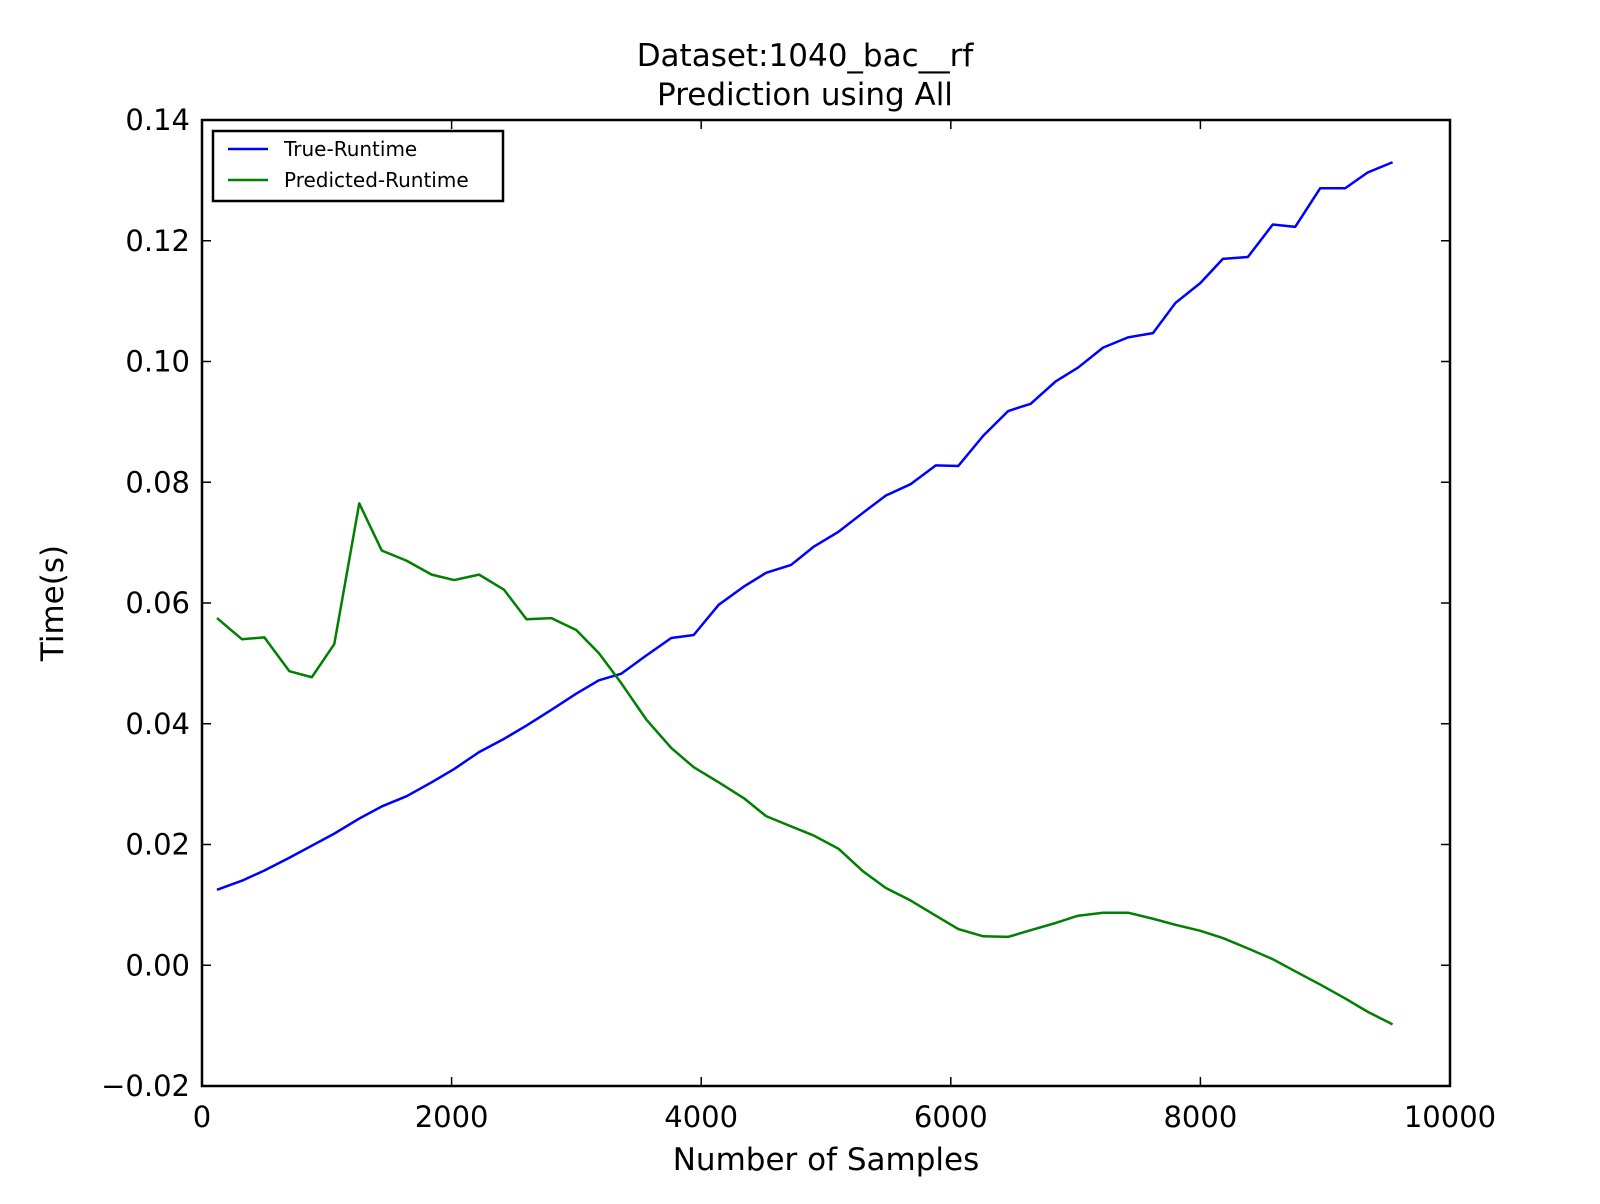 This screenshot has width=1600, height=1204. I want to click on x-tick-label: 8000, so click(1200, 1117).